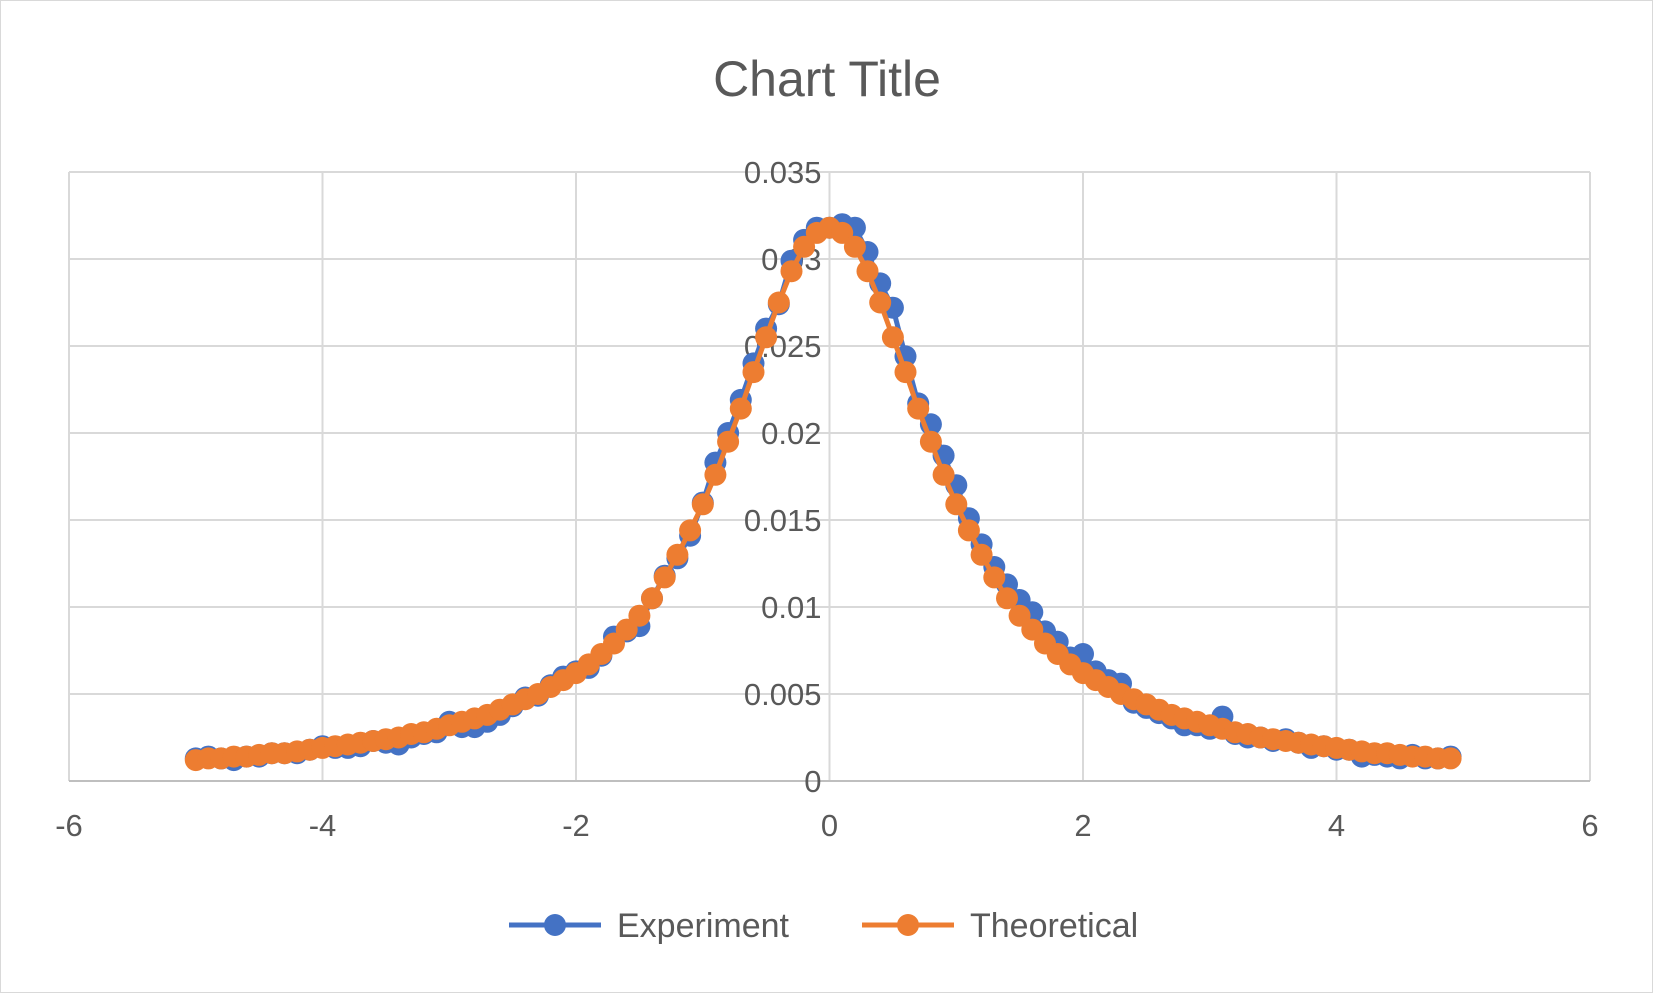 The width and height of the screenshot is (1653, 994). What do you see at coordinates (823, 926) in the screenshot?
I see `legend: Experiment Theoretical` at bounding box center [823, 926].